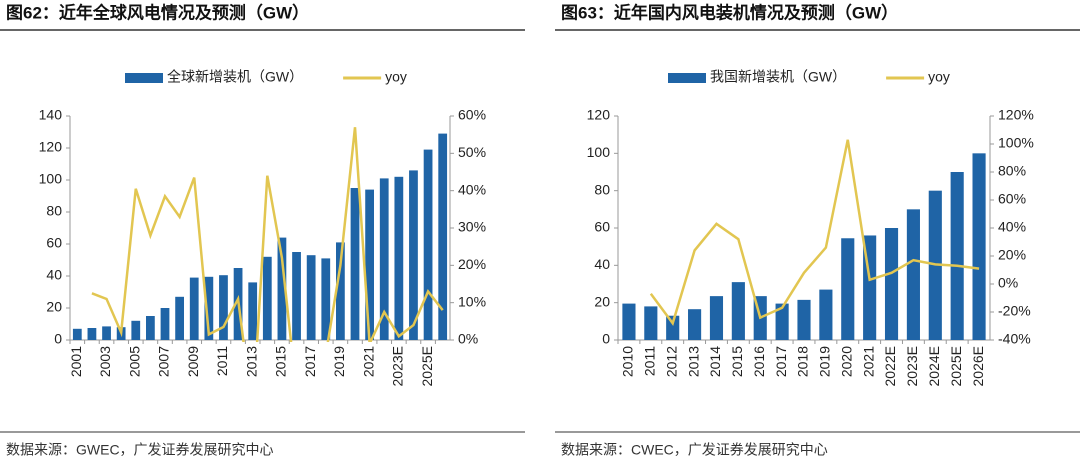  What do you see at coordinates (235, 77) in the screenshot?
I see `legend-label: 全球新增装机（GW）` at bounding box center [235, 77].